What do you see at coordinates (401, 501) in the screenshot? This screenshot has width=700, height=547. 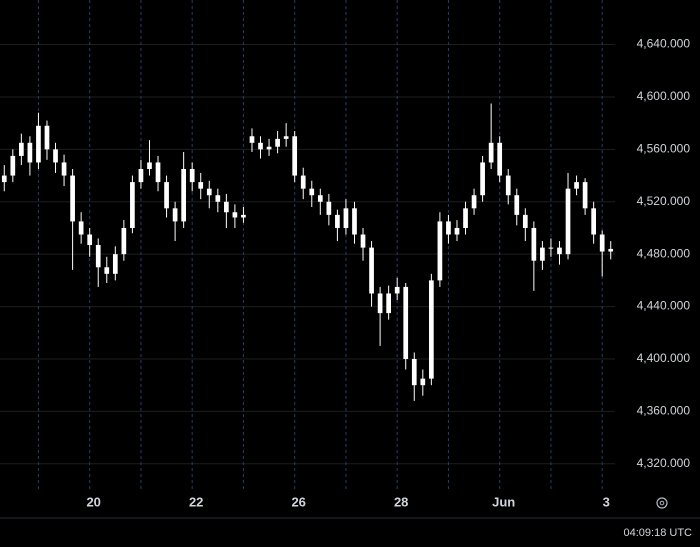 I see `x-tick-label: 28` at bounding box center [401, 501].